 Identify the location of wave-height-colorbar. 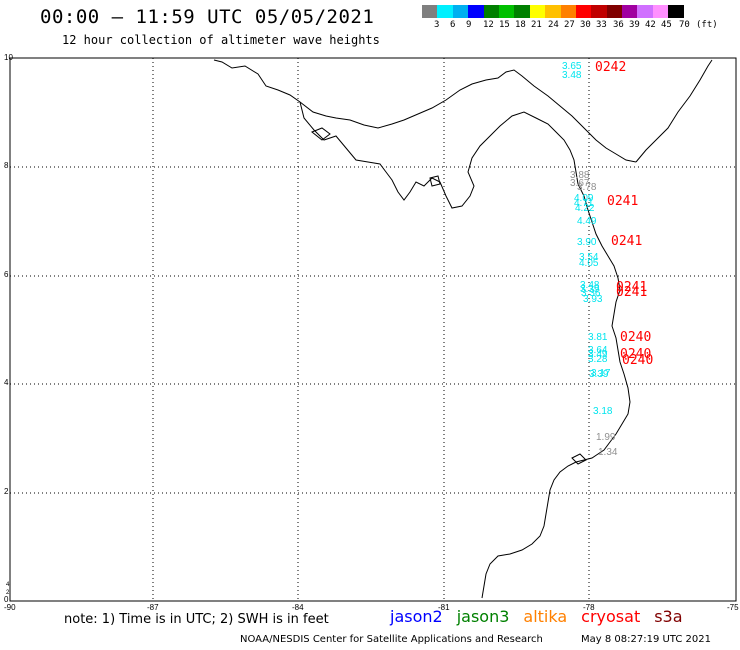
(553, 11).